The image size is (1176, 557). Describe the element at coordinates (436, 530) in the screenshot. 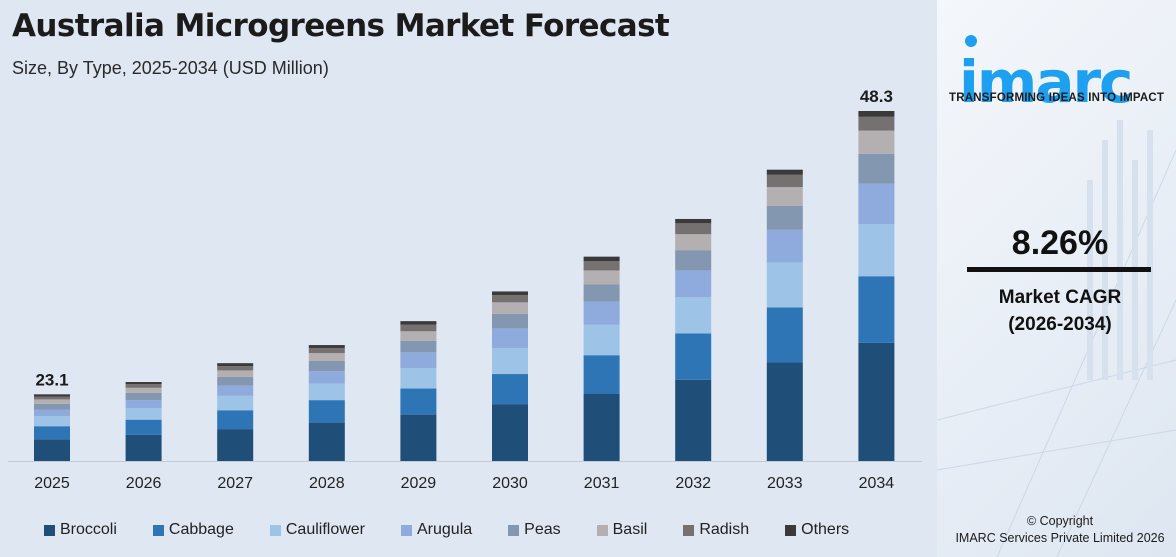

I see `legend-item-arugula: Arugula` at that location.